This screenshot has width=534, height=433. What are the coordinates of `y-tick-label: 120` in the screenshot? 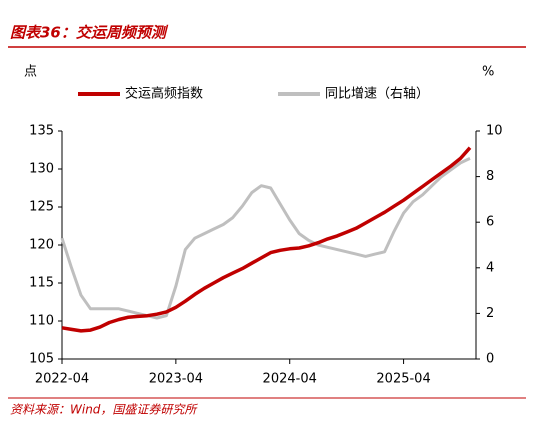 It's located at (41, 245).